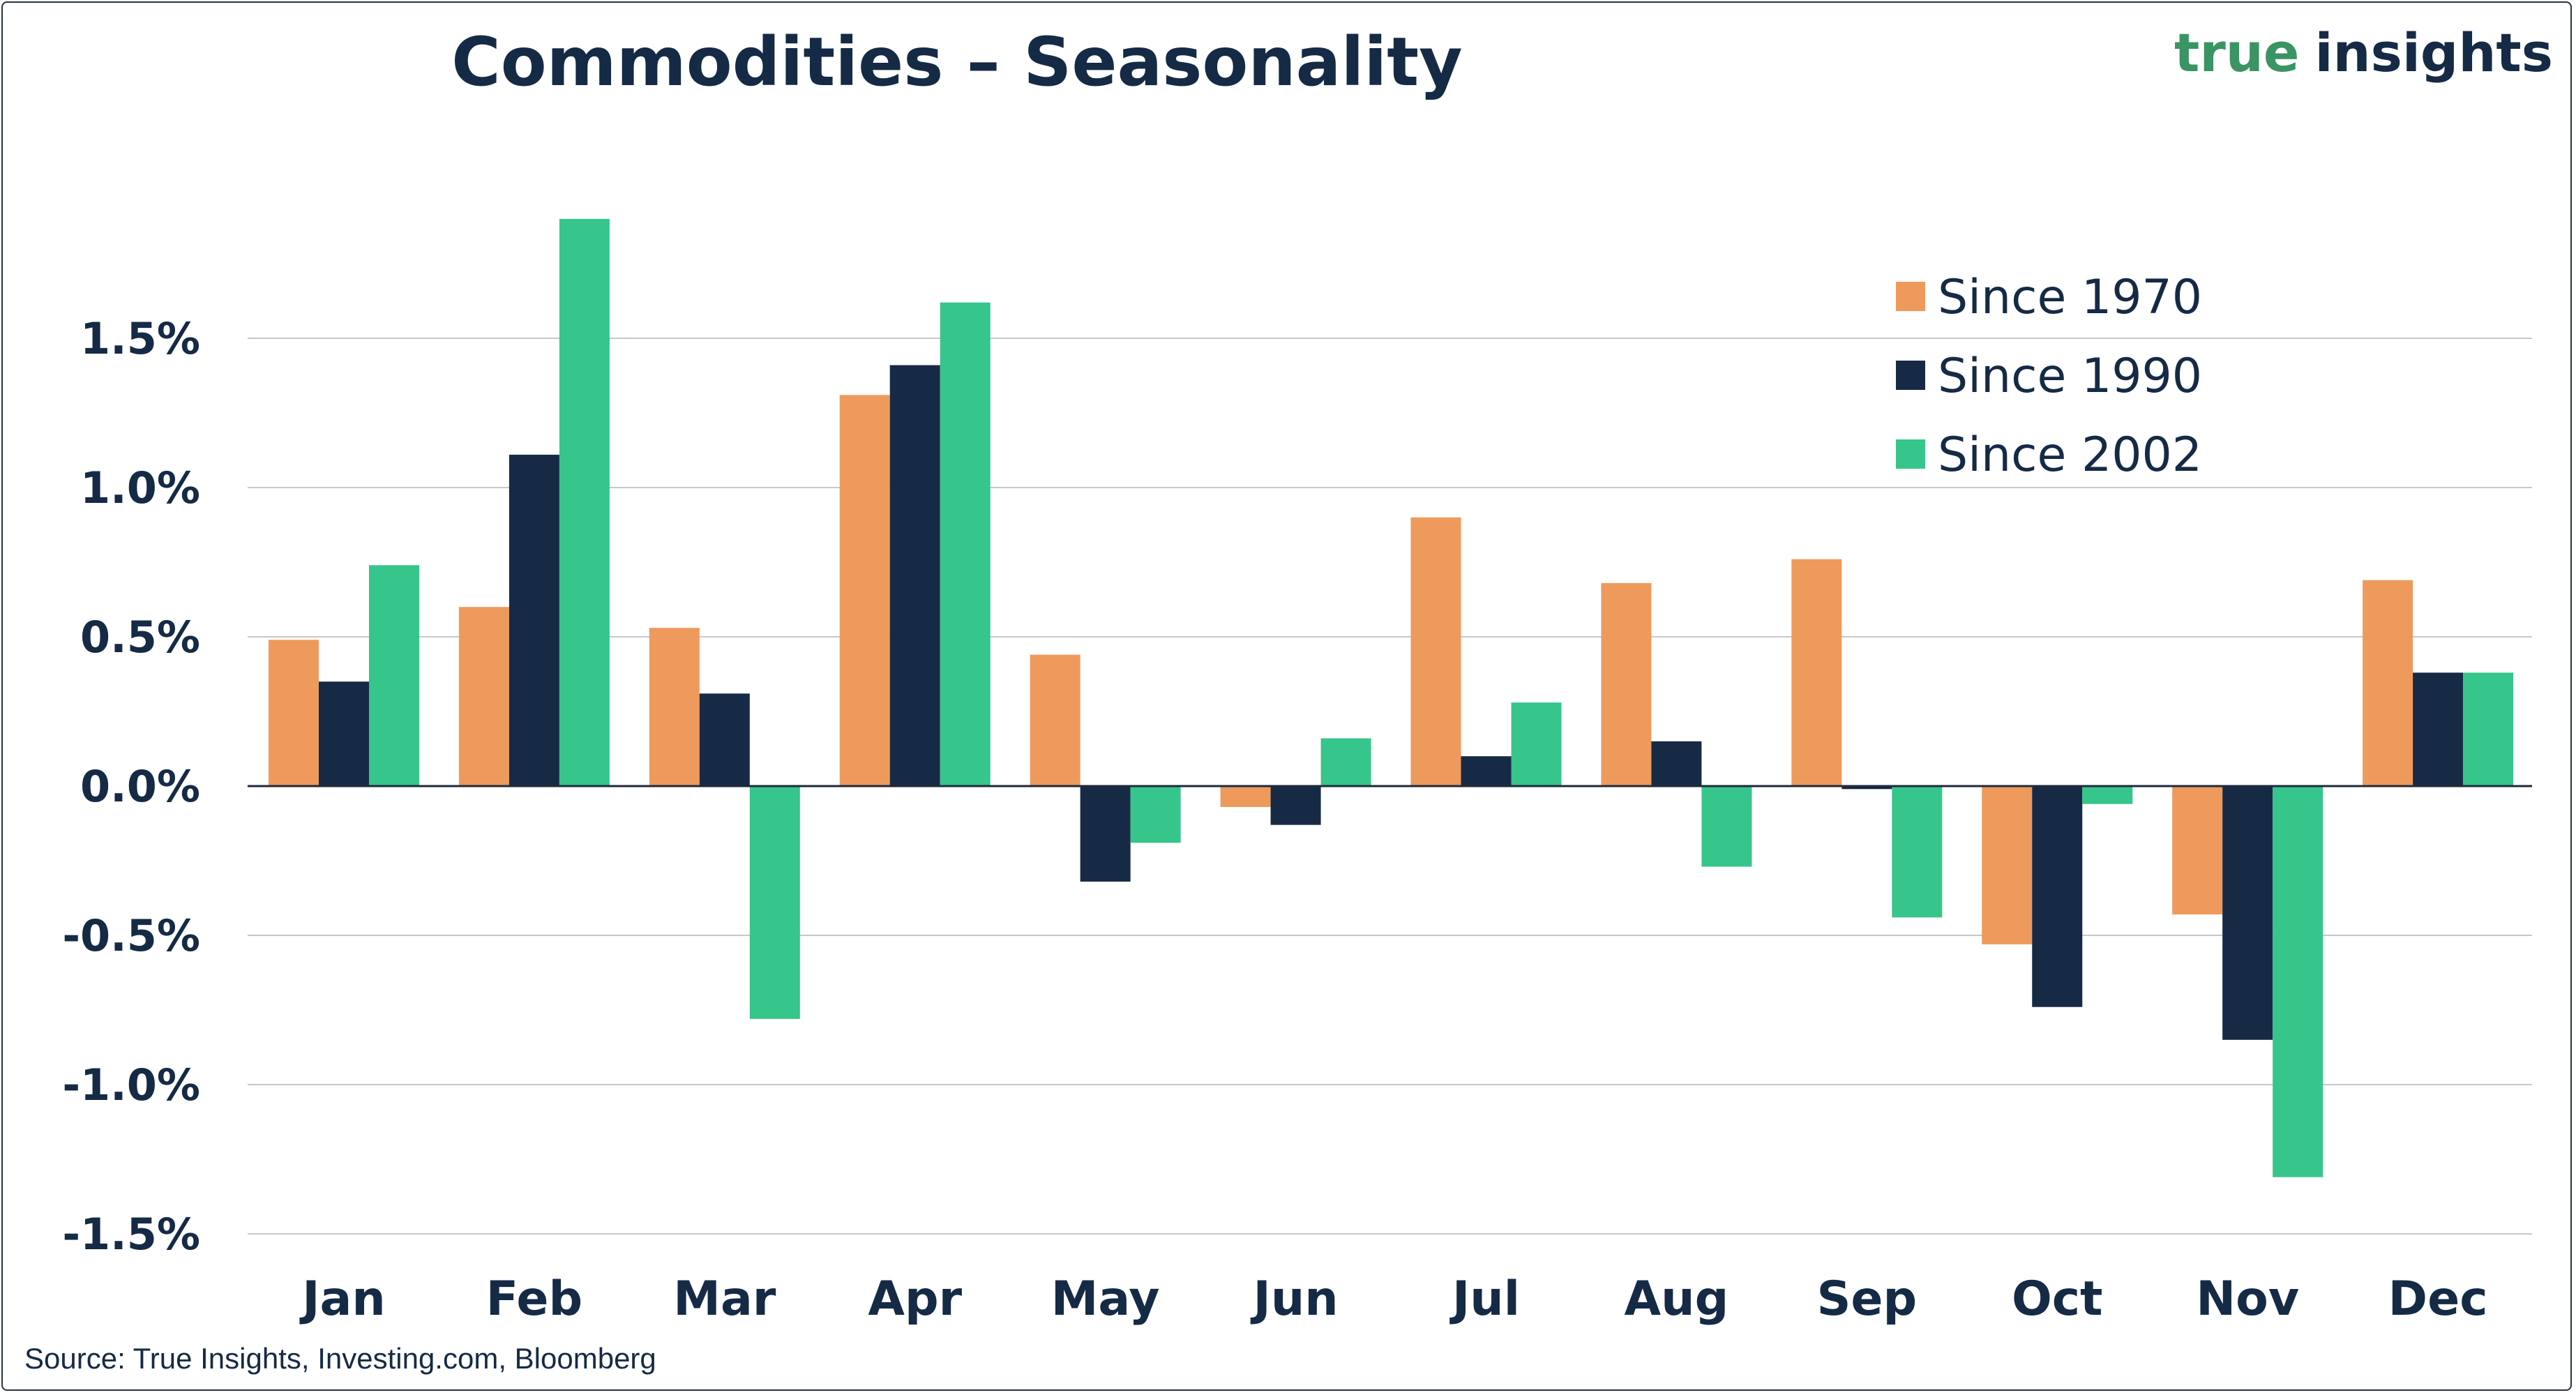  What do you see at coordinates (2236, 53) in the screenshot?
I see `brand-logo-part1: true` at bounding box center [2236, 53].